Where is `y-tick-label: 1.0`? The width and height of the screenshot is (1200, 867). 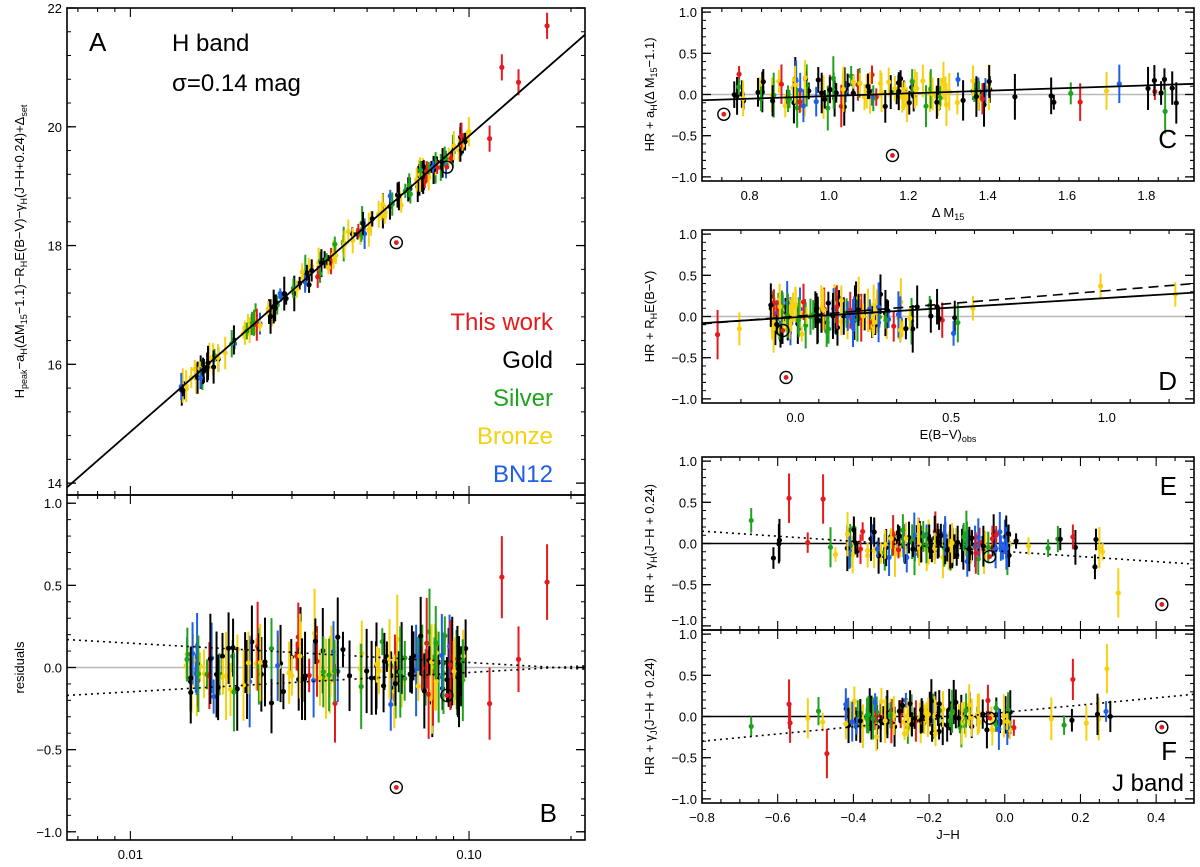
y-tick-label: 1.0 is located at coordinates (688, 634).